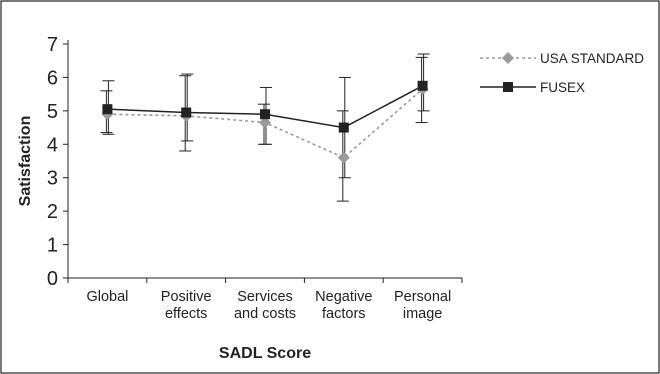 The height and width of the screenshot is (374, 660). What do you see at coordinates (265, 297) in the screenshot?
I see `x-tick-label-line: Services` at bounding box center [265, 297].